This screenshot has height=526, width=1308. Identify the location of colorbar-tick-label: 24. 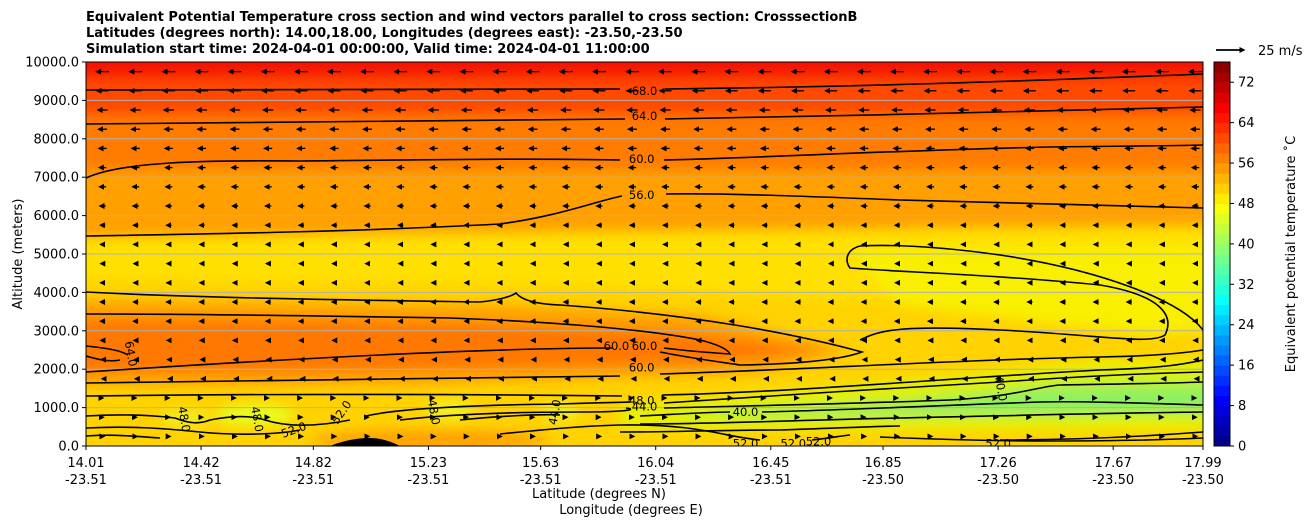
(1246, 325).